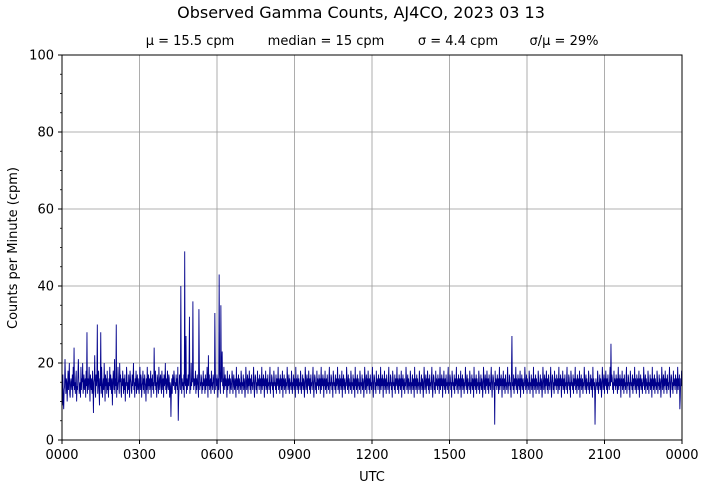  Describe the element at coordinates (526, 455) in the screenshot. I see `x-tick-label: 1800` at that location.